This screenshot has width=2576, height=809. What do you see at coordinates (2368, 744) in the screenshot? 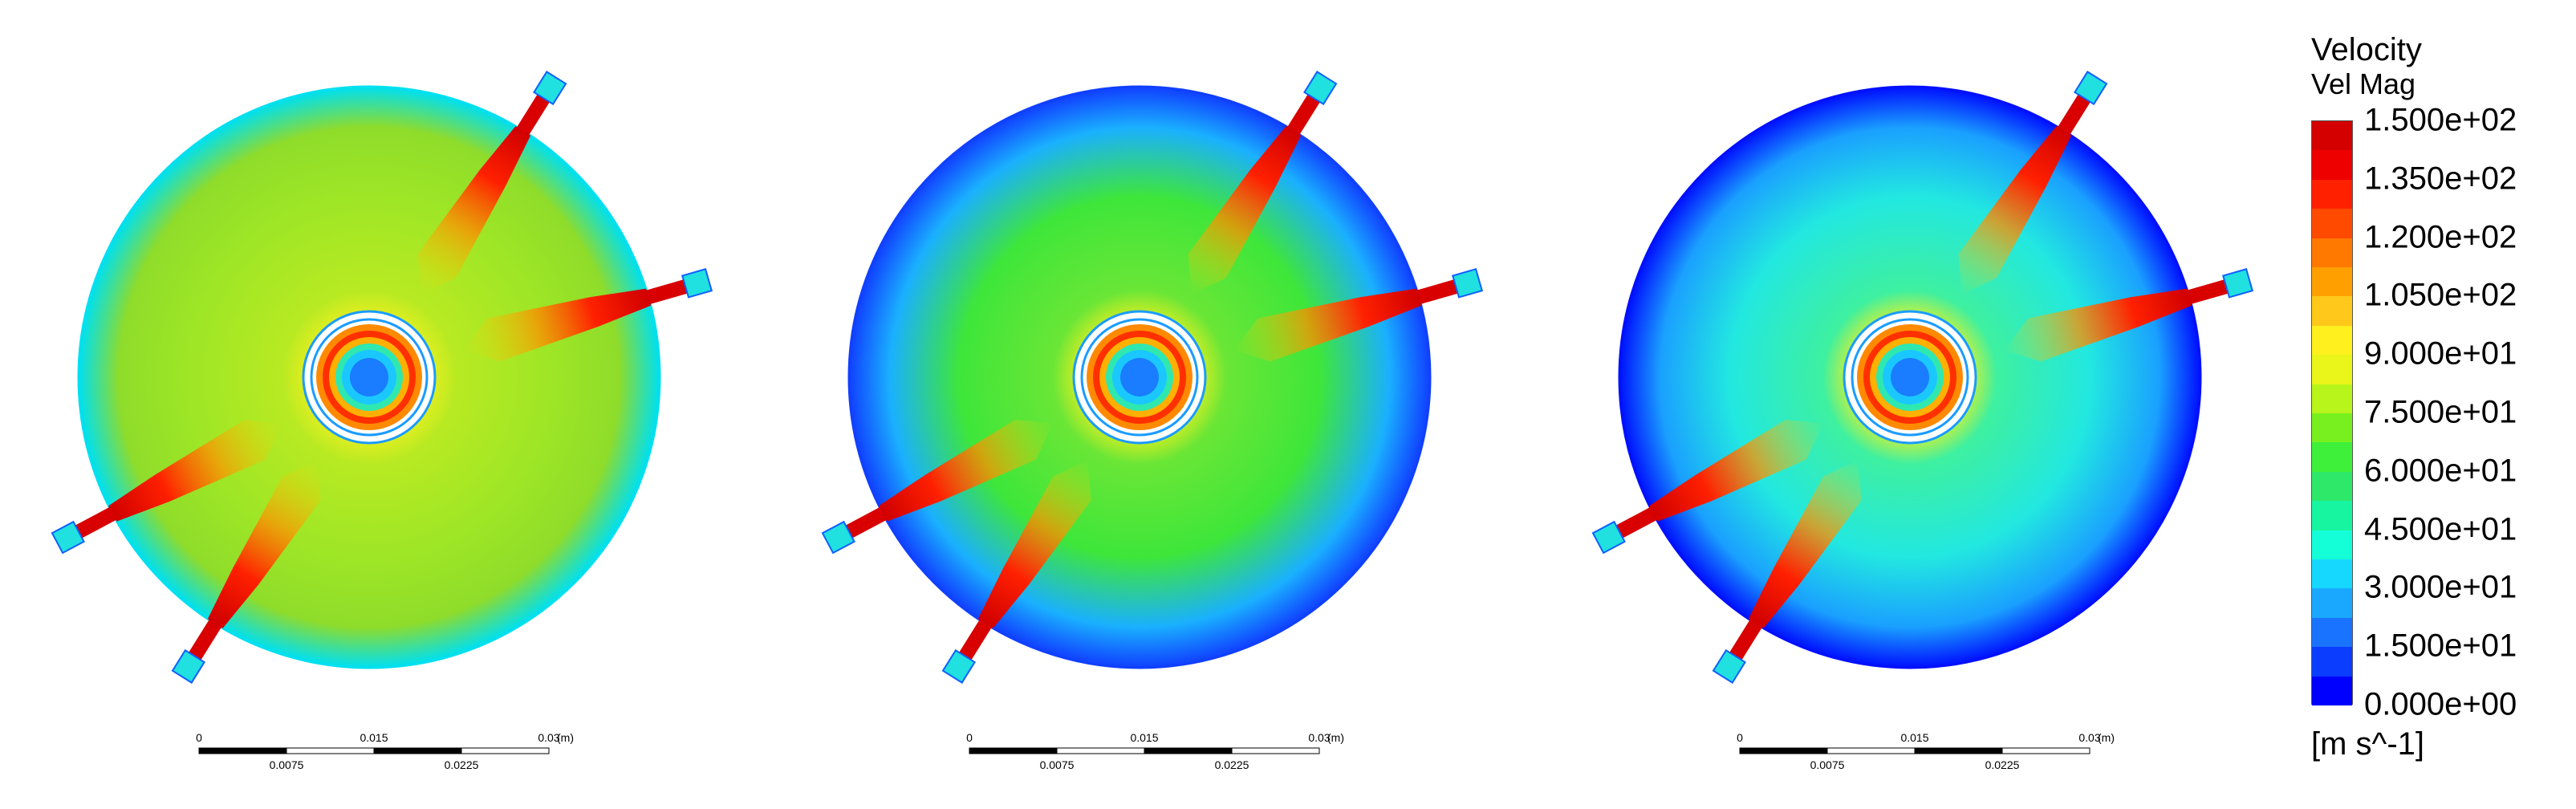
I see `legend-unit: [m s^-1]` at bounding box center [2368, 744].